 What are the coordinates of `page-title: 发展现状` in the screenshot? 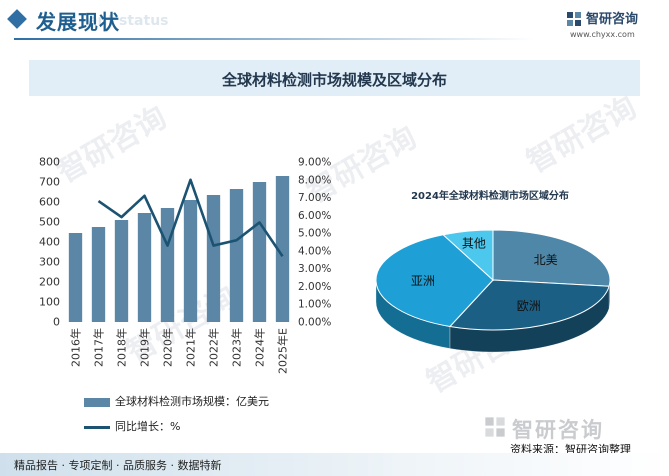 It's located at (78, 22).